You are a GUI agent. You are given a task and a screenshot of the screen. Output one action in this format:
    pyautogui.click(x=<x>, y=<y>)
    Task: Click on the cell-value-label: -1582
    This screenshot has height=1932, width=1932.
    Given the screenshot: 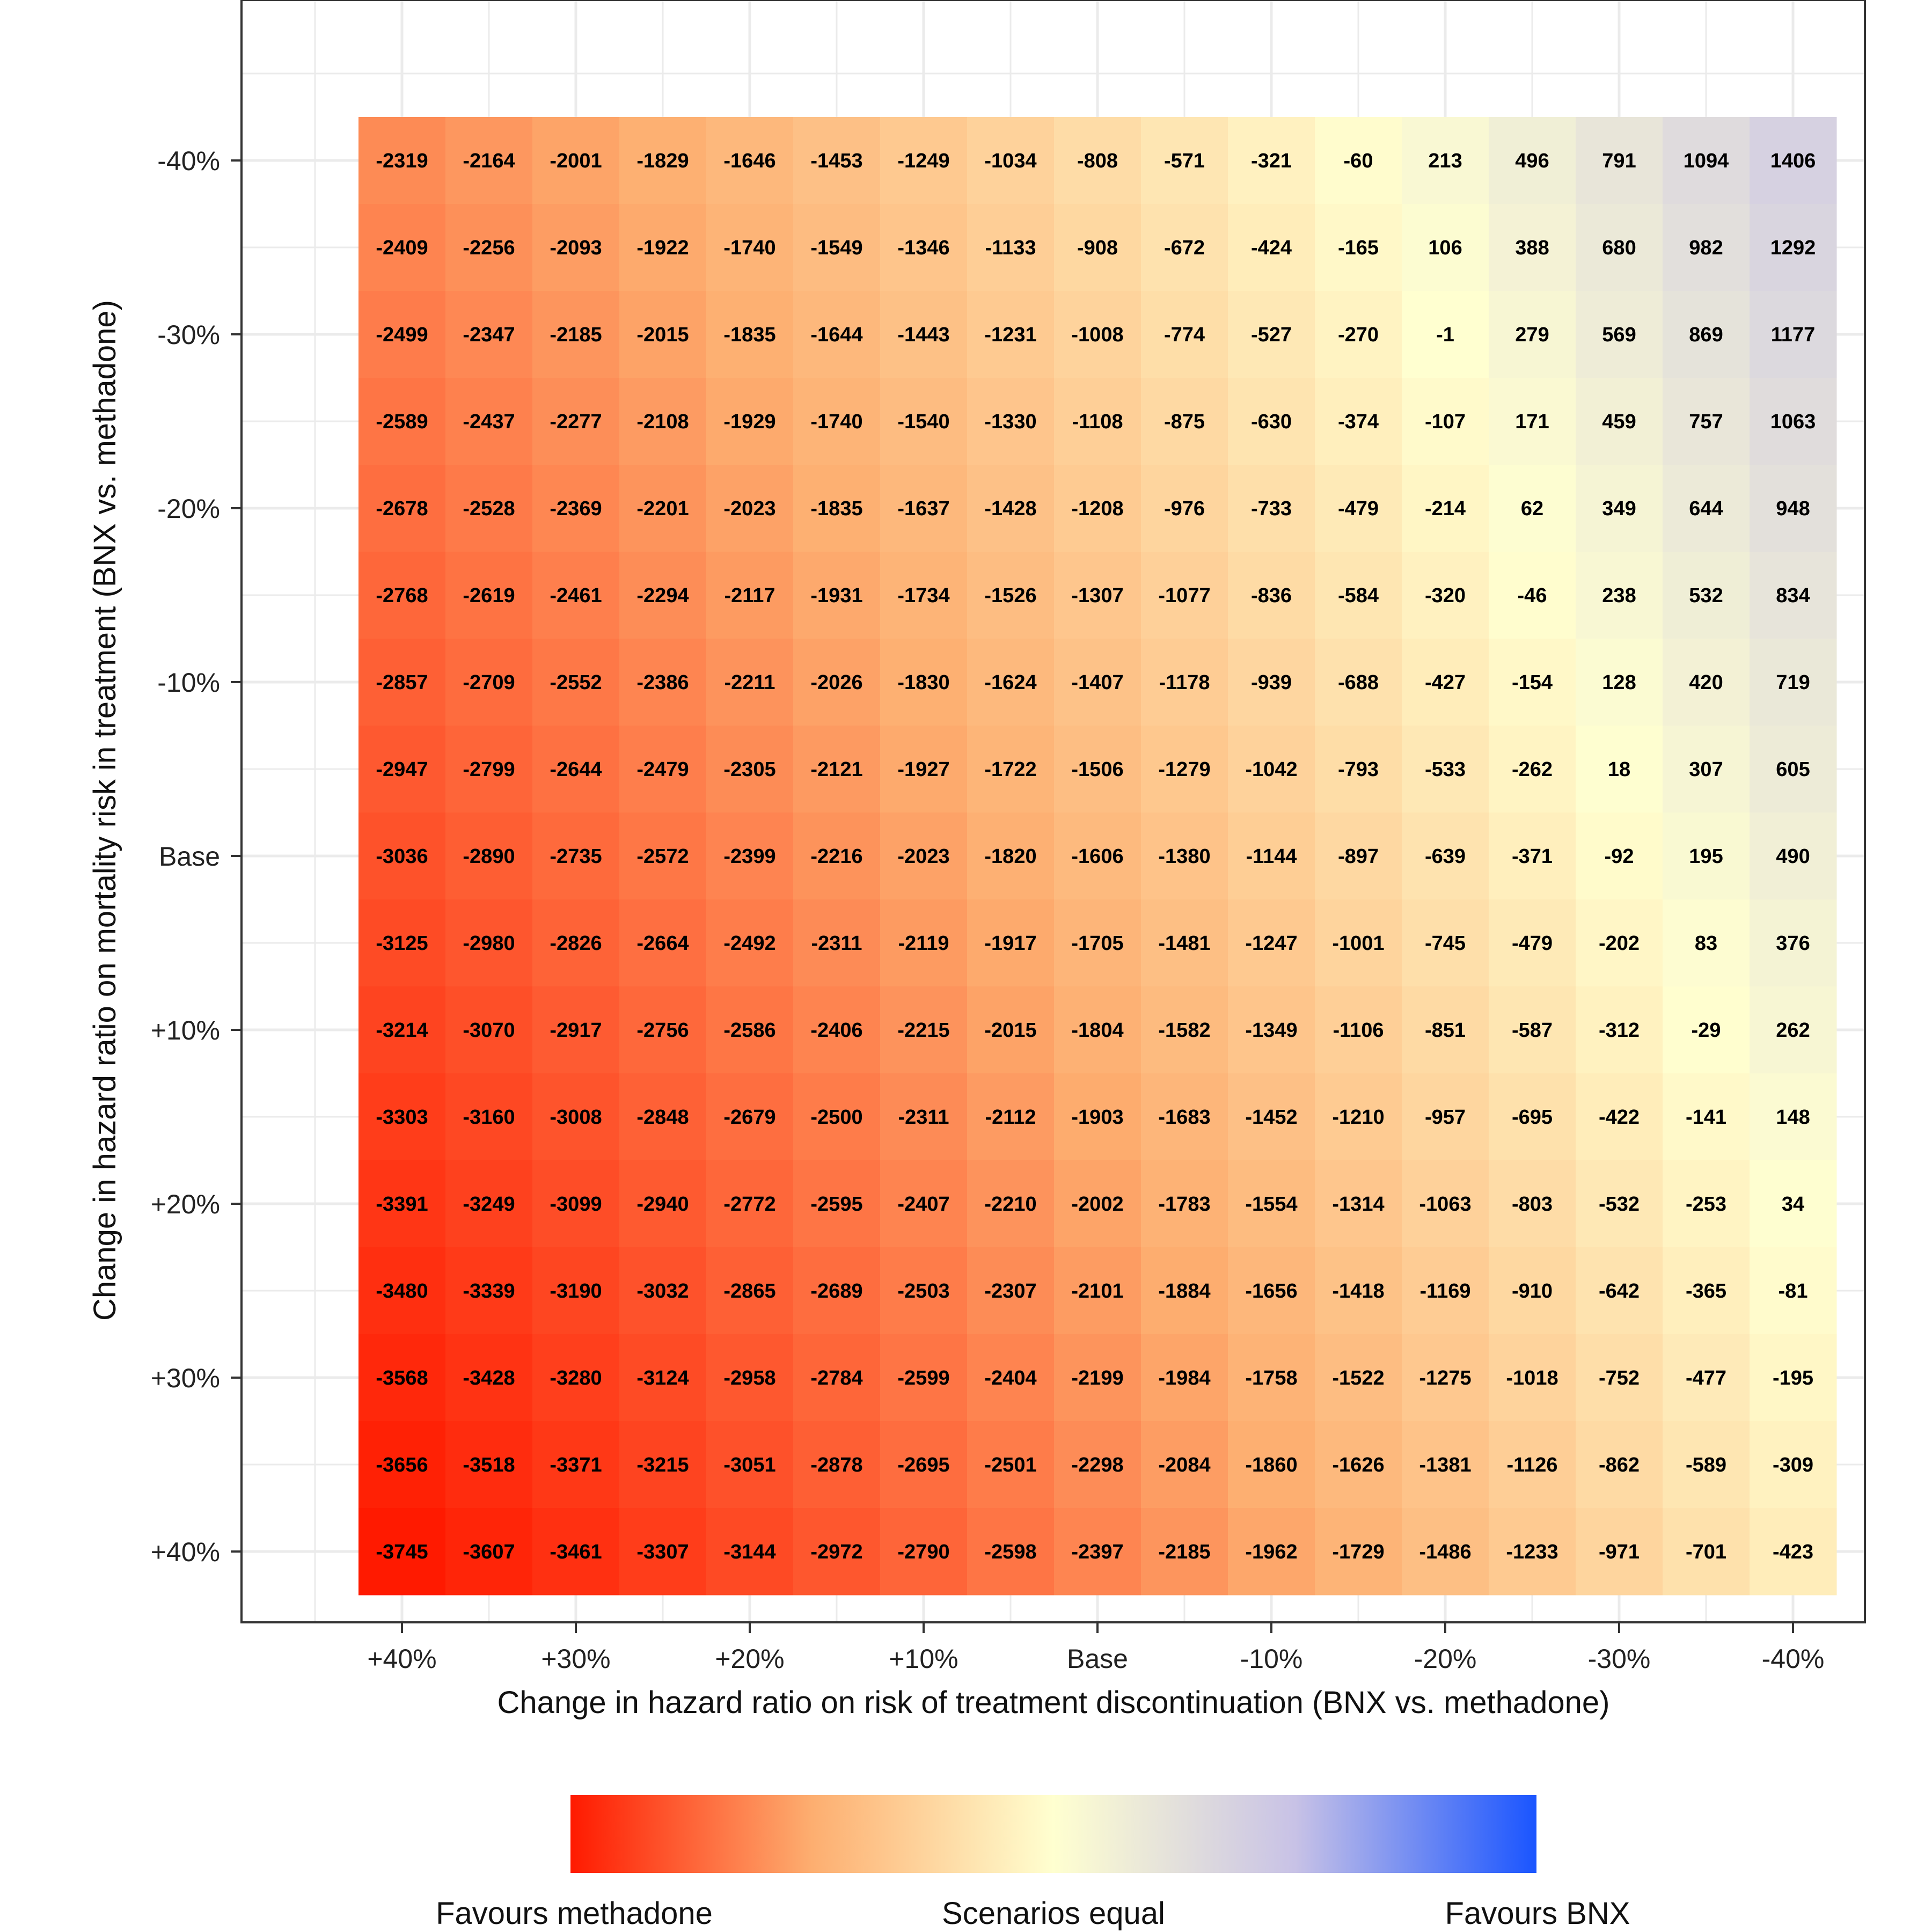 What is the action you would take?
    pyautogui.click(x=1184, y=1030)
    